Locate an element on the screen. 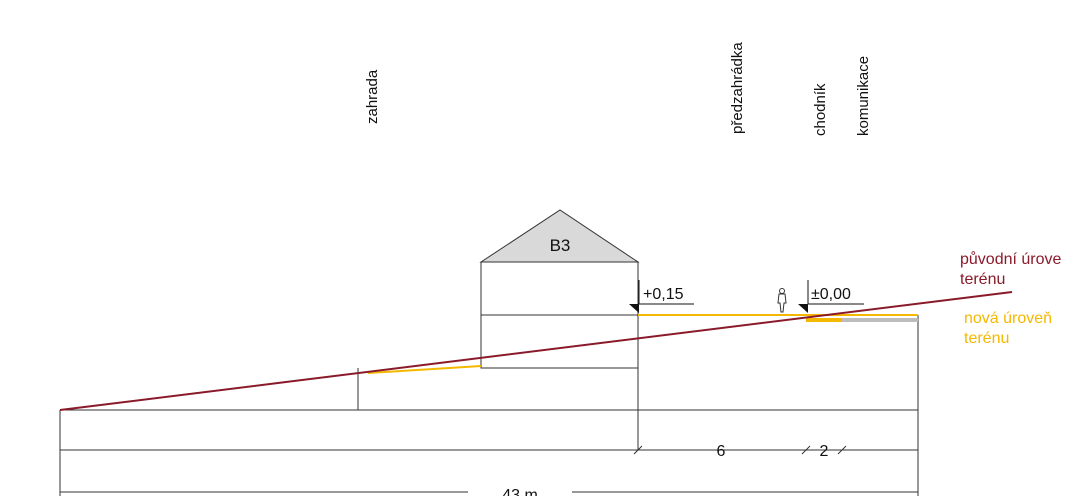 This screenshot has width=1081, height=496. dimension-label-sidewalk: 2 is located at coordinates (824, 451).